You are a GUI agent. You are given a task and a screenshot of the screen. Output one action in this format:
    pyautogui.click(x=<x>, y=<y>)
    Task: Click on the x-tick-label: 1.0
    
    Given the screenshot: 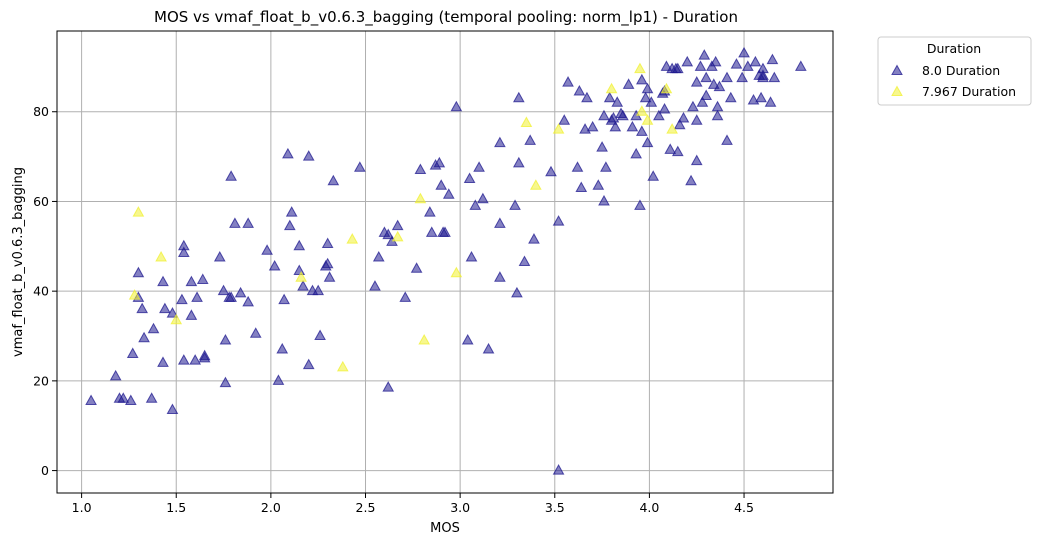 What is the action you would take?
    pyautogui.click(x=82, y=507)
    